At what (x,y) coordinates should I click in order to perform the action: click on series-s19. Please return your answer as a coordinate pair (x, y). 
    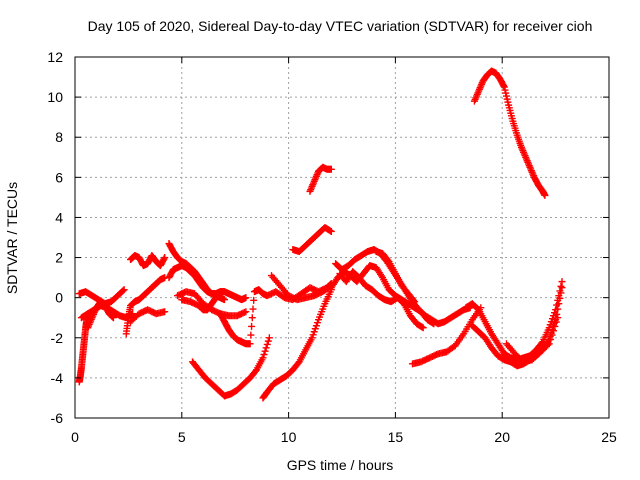
    Looking at the image, I should click on (382, 295).